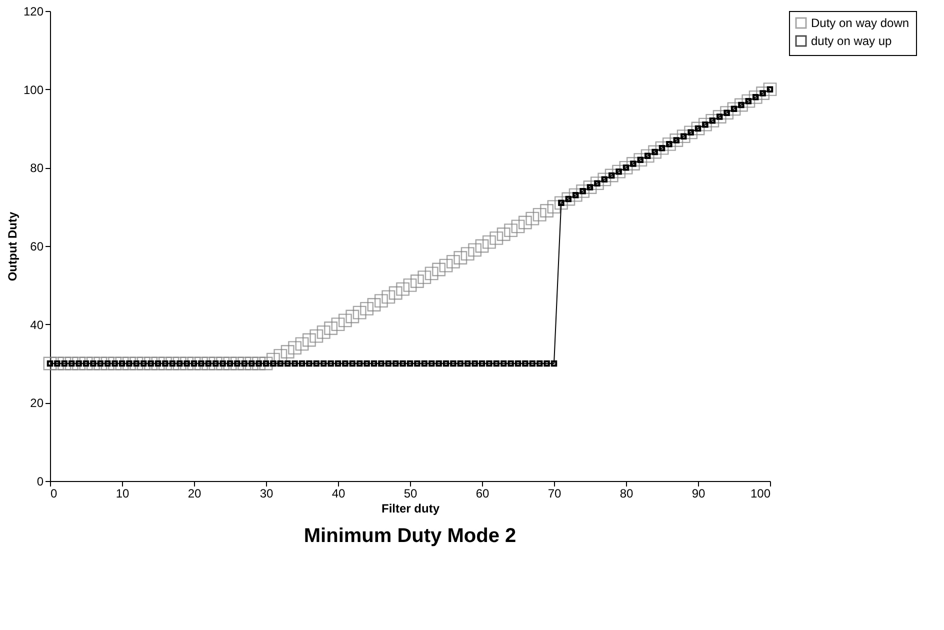 This screenshot has height=630, width=944. What do you see at coordinates (37, 403) in the screenshot?
I see `y-tick-label: 20` at bounding box center [37, 403].